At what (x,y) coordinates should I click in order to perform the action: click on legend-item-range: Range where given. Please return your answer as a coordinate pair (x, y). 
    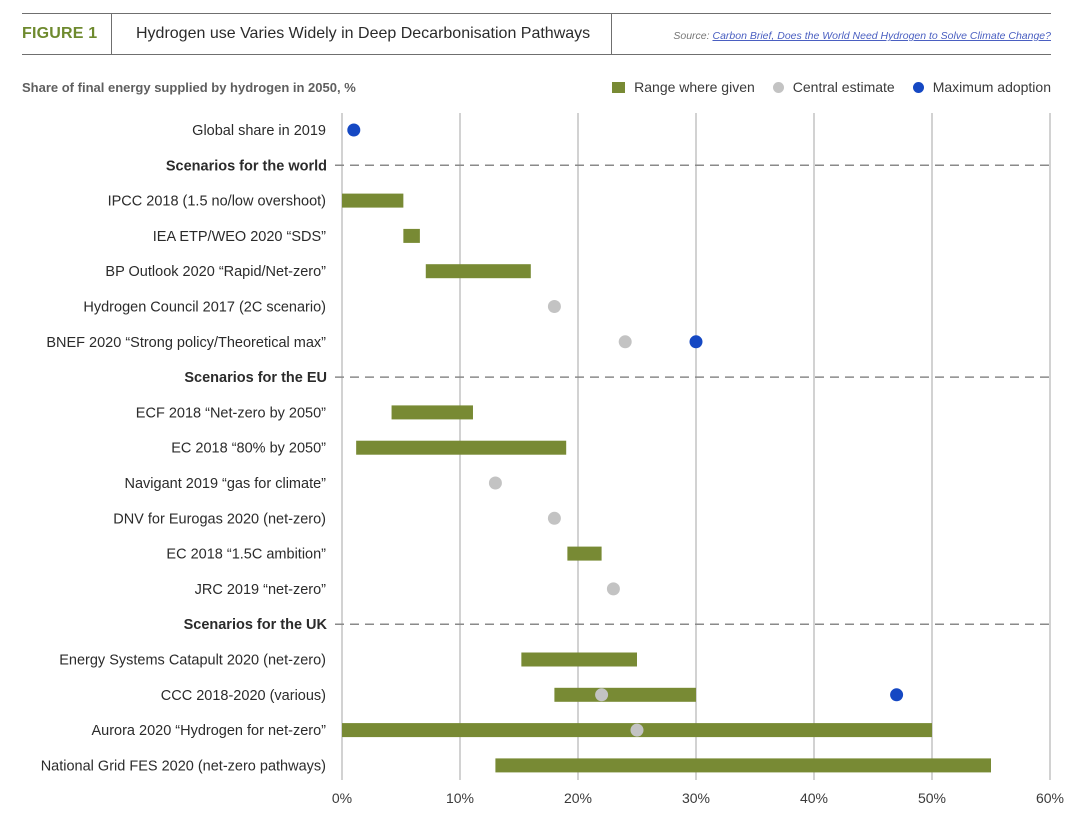
    Looking at the image, I should click on (683, 87).